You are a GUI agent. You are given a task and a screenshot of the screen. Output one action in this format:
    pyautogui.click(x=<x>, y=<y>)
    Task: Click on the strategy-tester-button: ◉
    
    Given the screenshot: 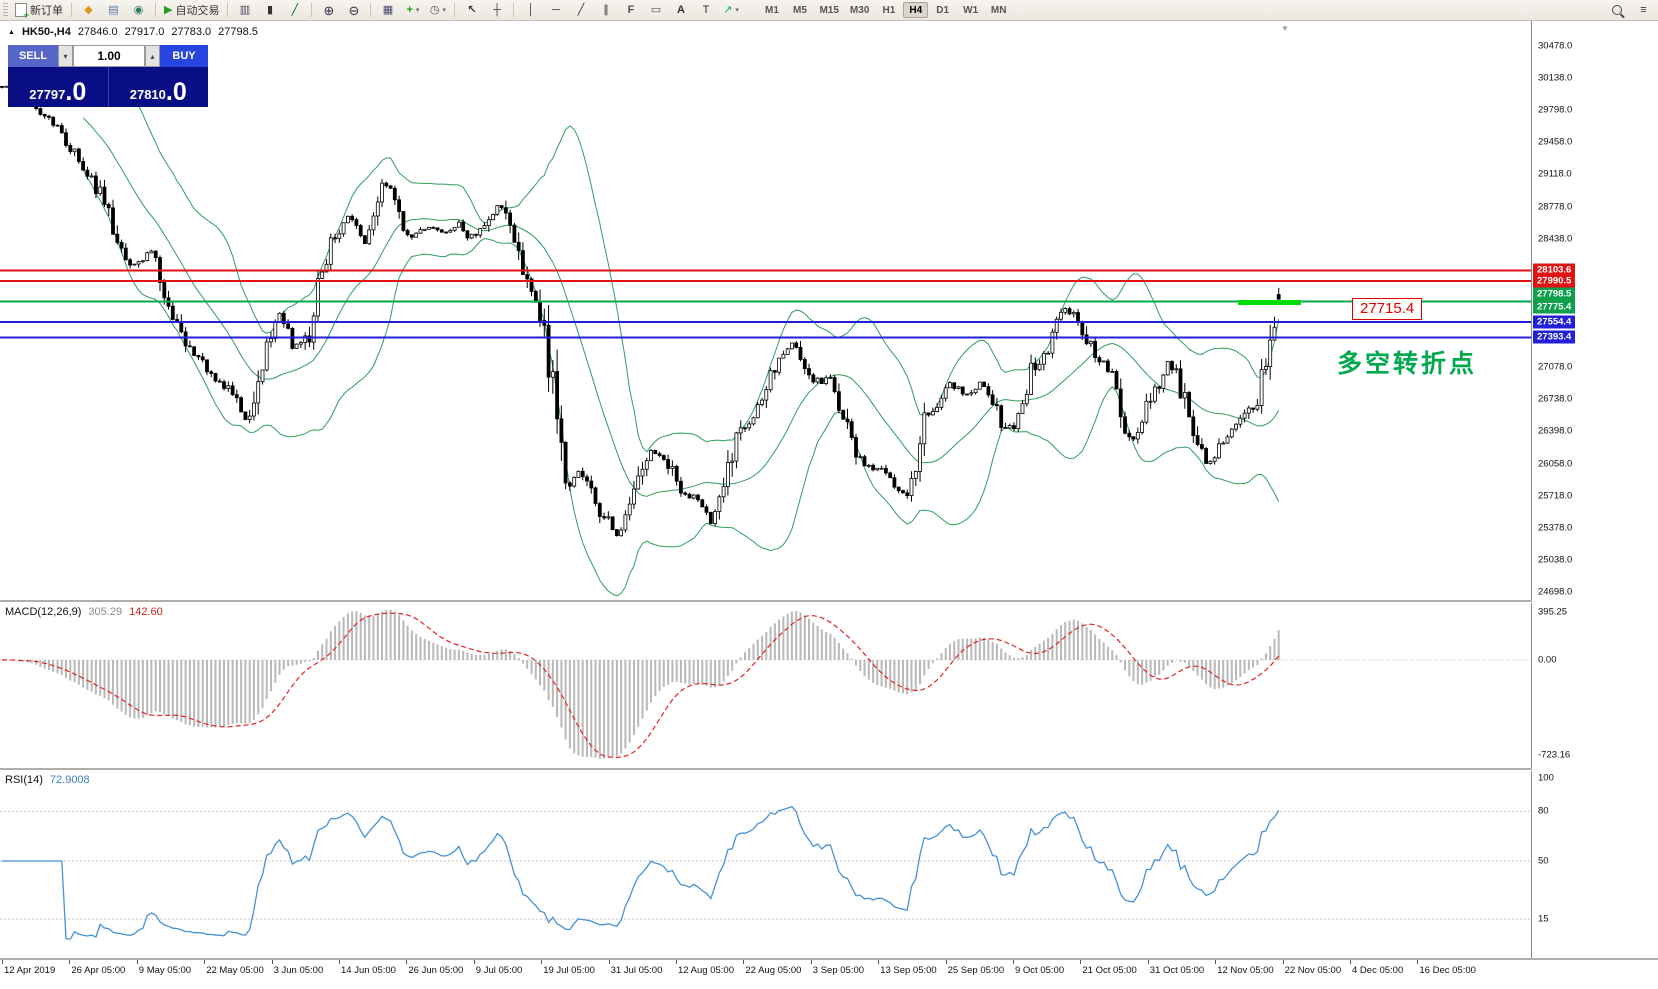 What is the action you would take?
    pyautogui.click(x=138, y=10)
    